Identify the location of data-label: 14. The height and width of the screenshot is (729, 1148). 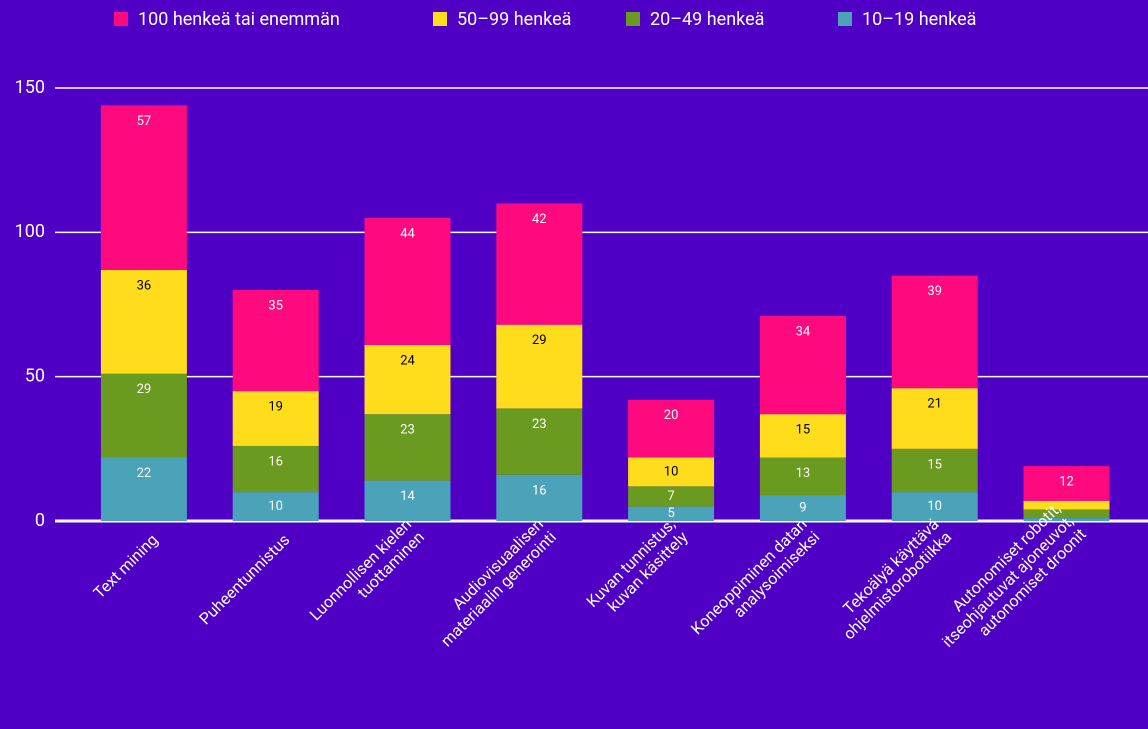
(407, 496).